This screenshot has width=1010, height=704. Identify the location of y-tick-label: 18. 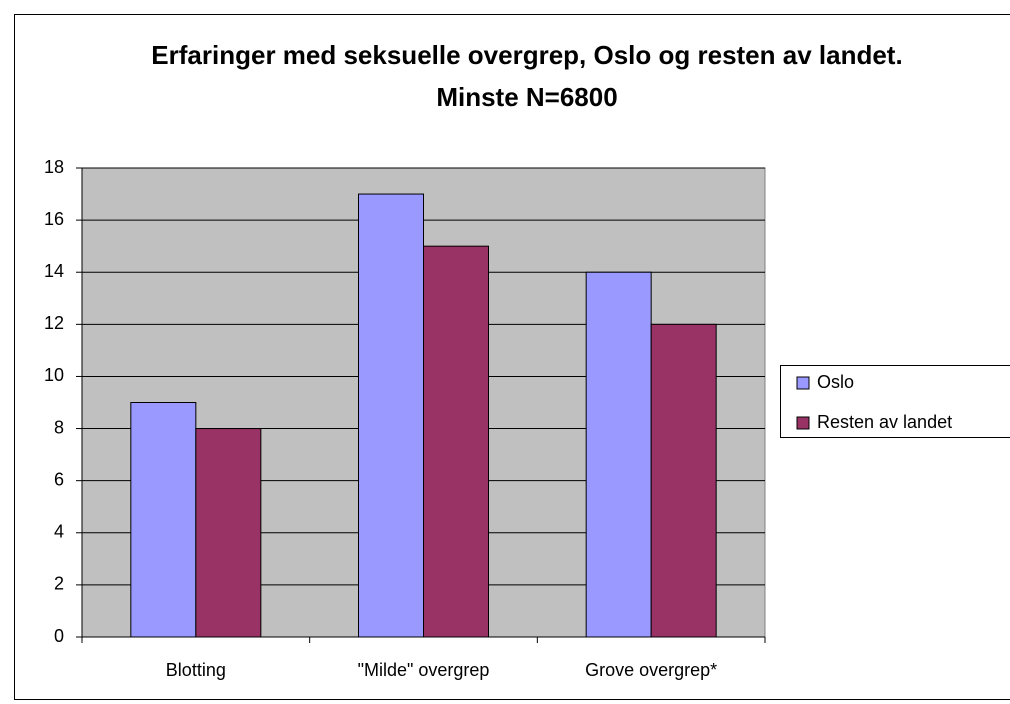
(54, 167).